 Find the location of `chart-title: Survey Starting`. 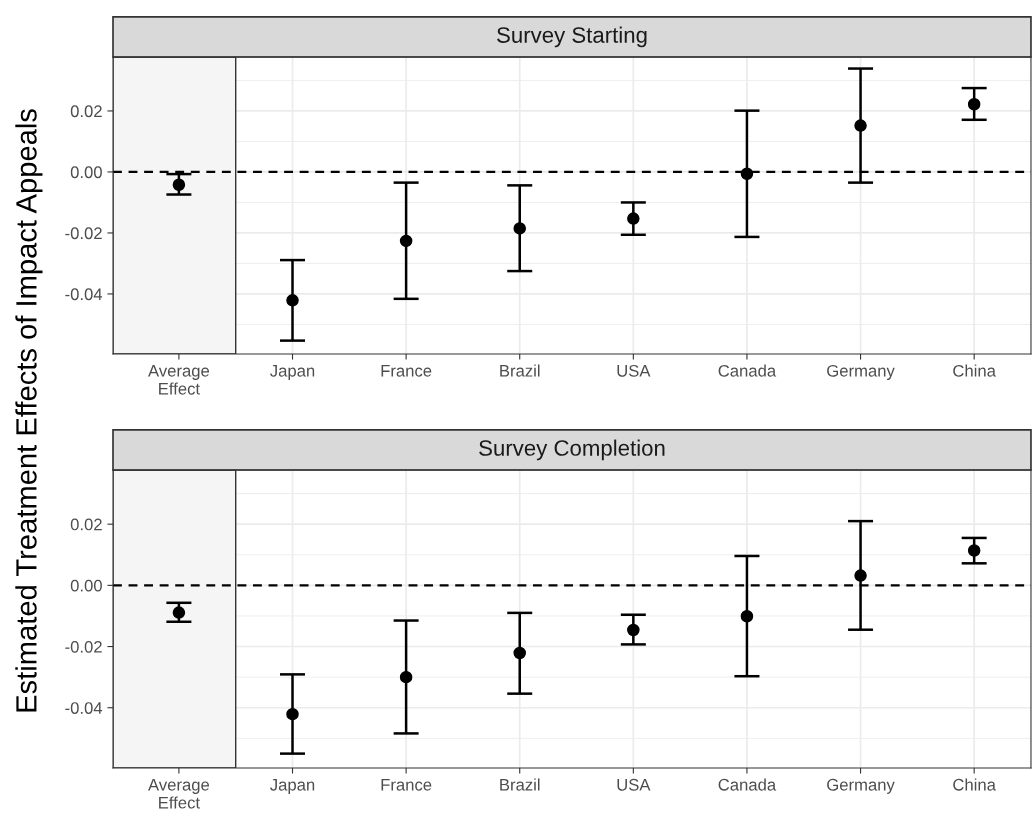

chart-title: Survey Starting is located at coordinates (572, 37).